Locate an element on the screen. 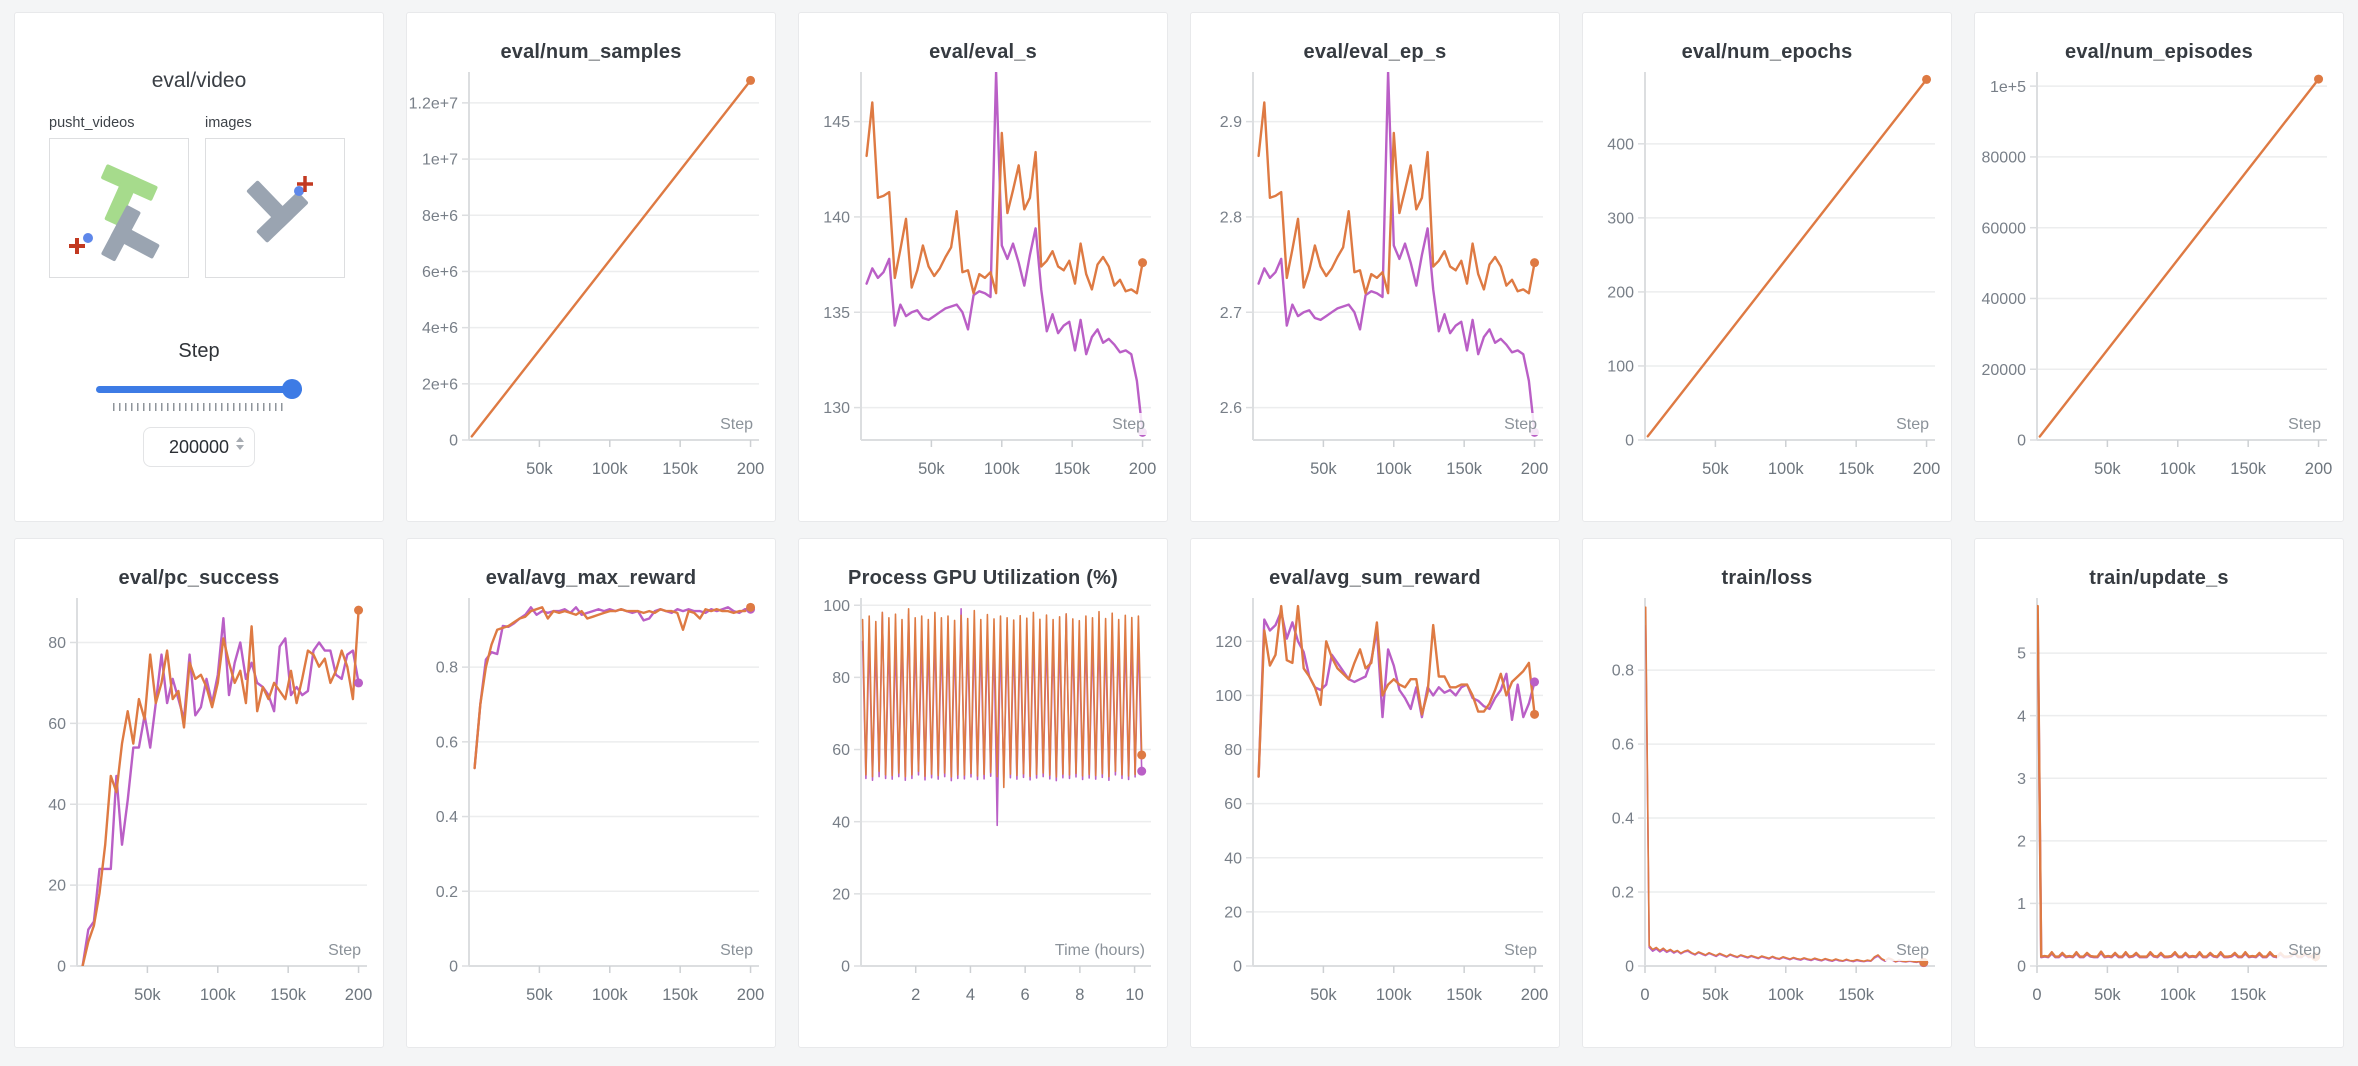 Image resolution: width=2358 pixels, height=1066 pixels. svg-text: 1 is located at coordinates (2021, 904).